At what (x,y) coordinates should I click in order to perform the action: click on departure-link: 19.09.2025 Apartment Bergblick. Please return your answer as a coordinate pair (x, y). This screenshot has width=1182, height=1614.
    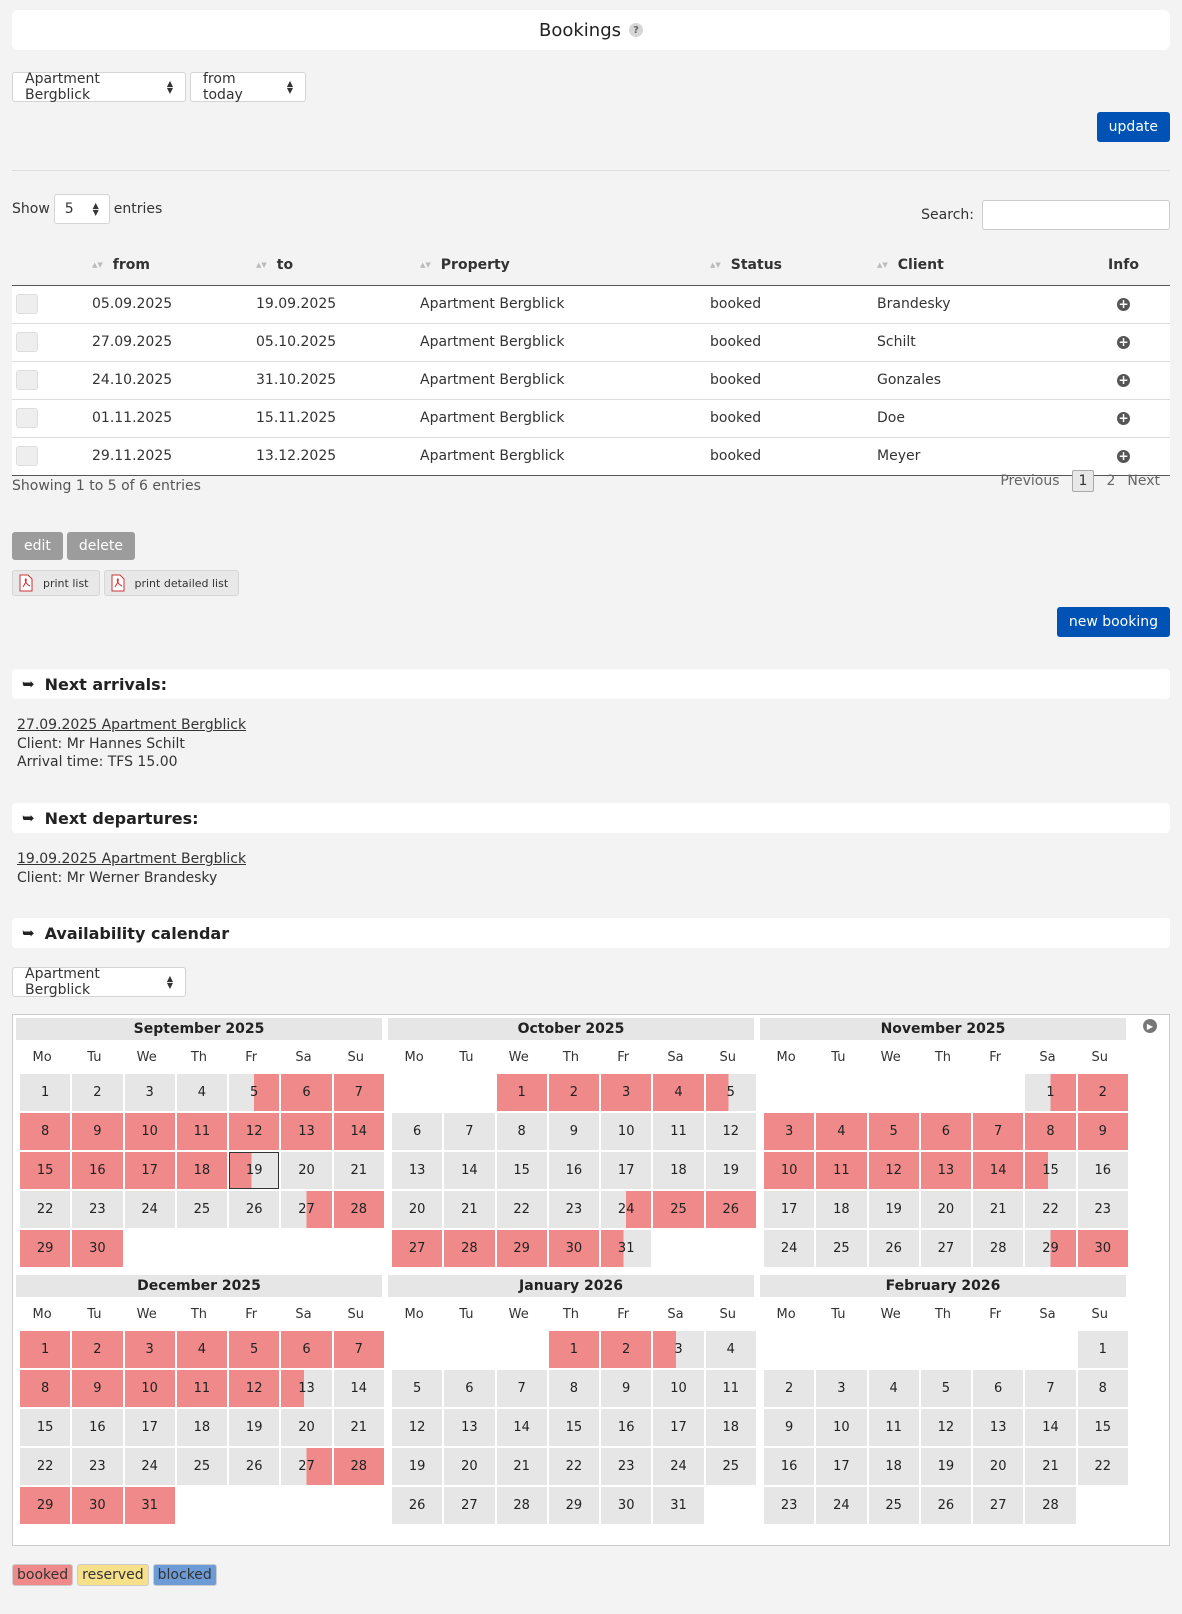
    Looking at the image, I should click on (132, 859).